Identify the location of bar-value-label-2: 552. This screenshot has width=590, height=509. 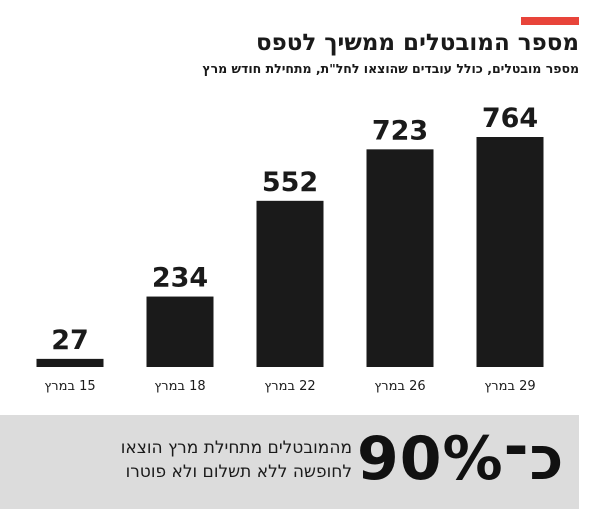
(290, 182).